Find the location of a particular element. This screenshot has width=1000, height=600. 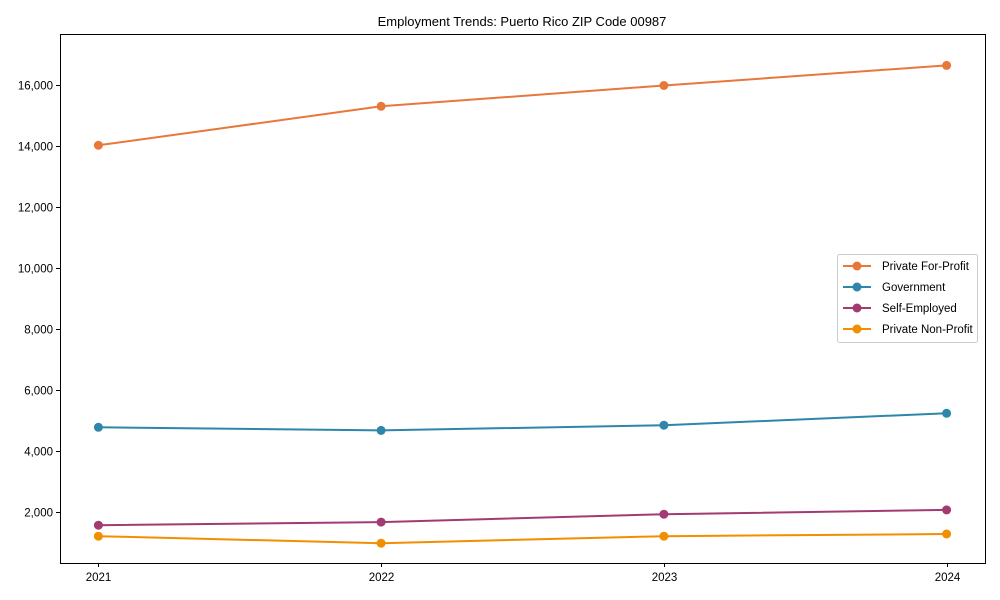

y-tick-label: 4,000 is located at coordinates (38, 453).